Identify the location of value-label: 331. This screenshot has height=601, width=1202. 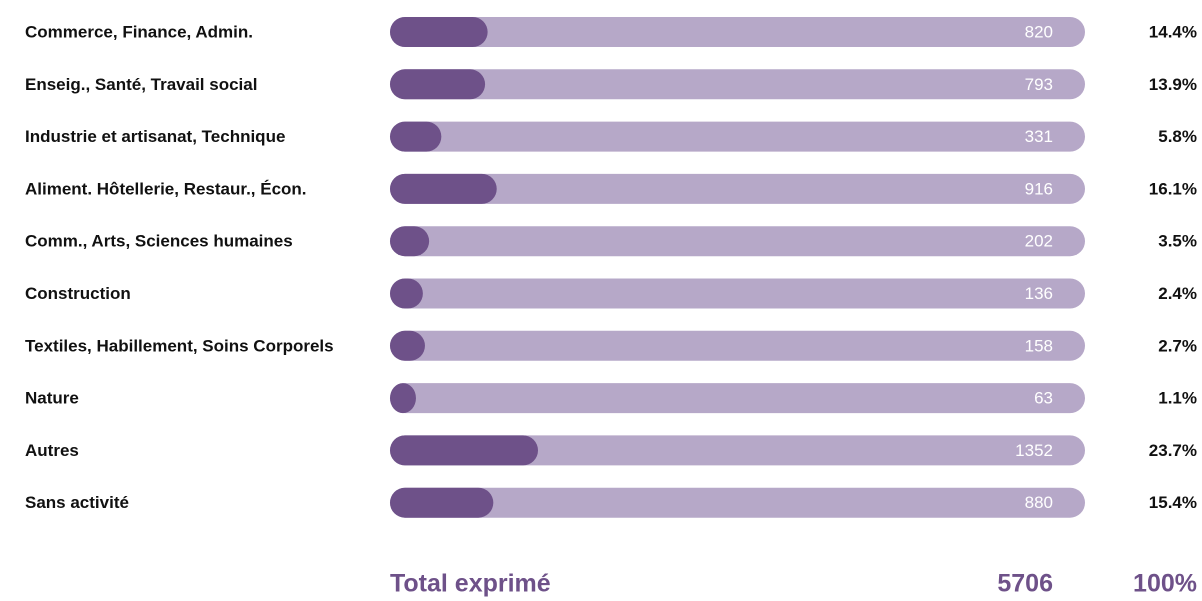
(1039, 136).